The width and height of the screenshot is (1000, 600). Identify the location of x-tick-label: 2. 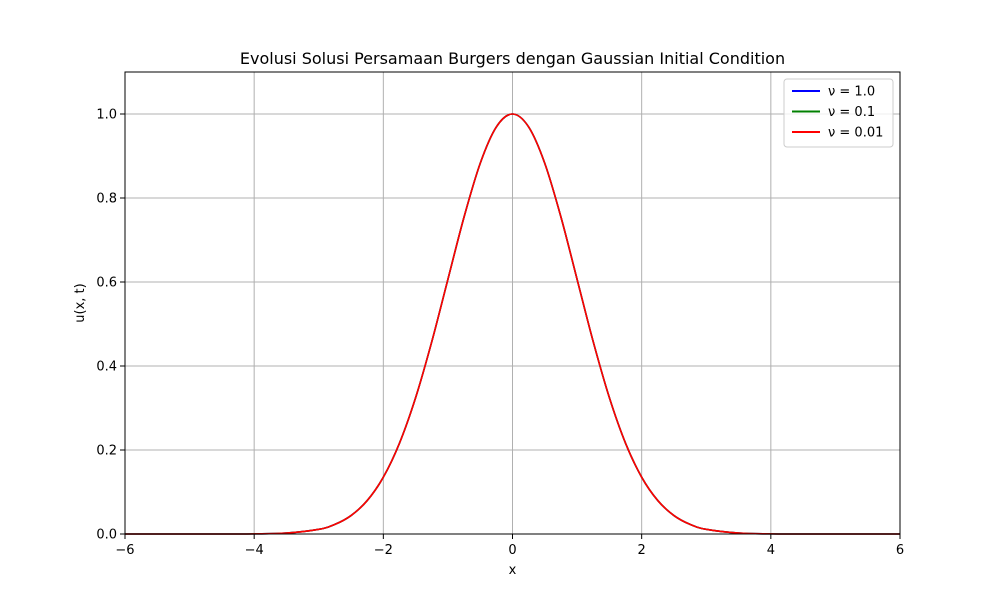
(642, 550).